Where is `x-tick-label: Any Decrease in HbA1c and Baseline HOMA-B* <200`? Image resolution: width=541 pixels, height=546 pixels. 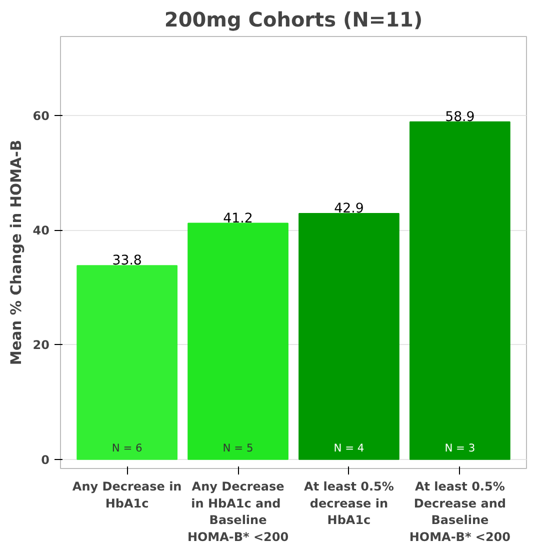 x-tick-label: Any Decrease in HbA1c and Baseline HOMA-B* <200 is located at coordinates (238, 512).